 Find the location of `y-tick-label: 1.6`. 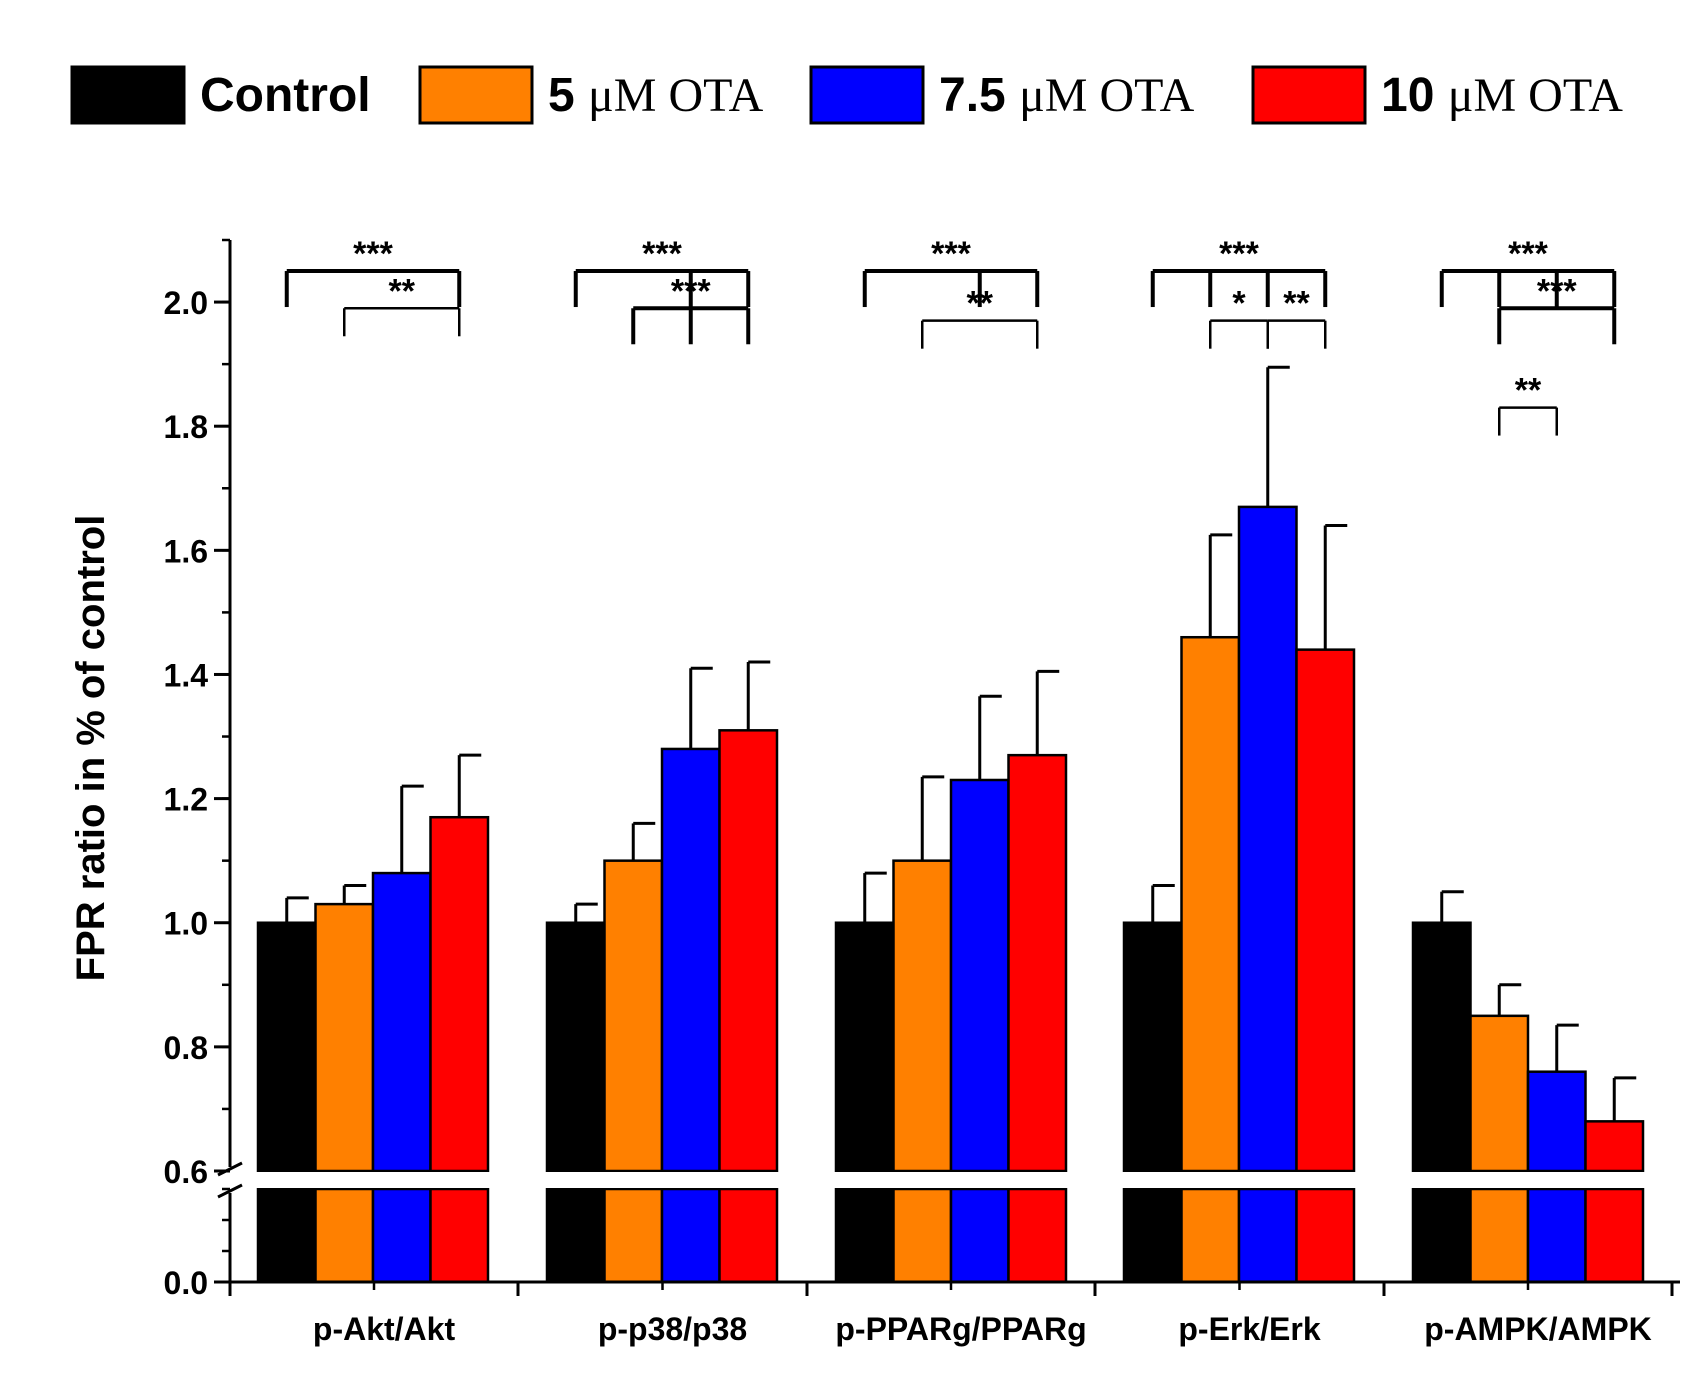

y-tick-label: 1.6 is located at coordinates (186, 551).